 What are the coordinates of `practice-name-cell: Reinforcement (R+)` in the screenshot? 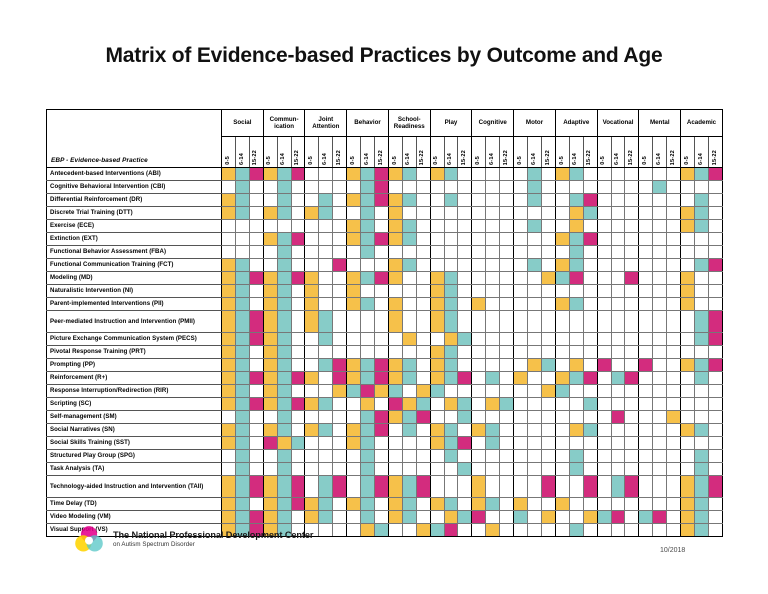 It's located at (134, 378).